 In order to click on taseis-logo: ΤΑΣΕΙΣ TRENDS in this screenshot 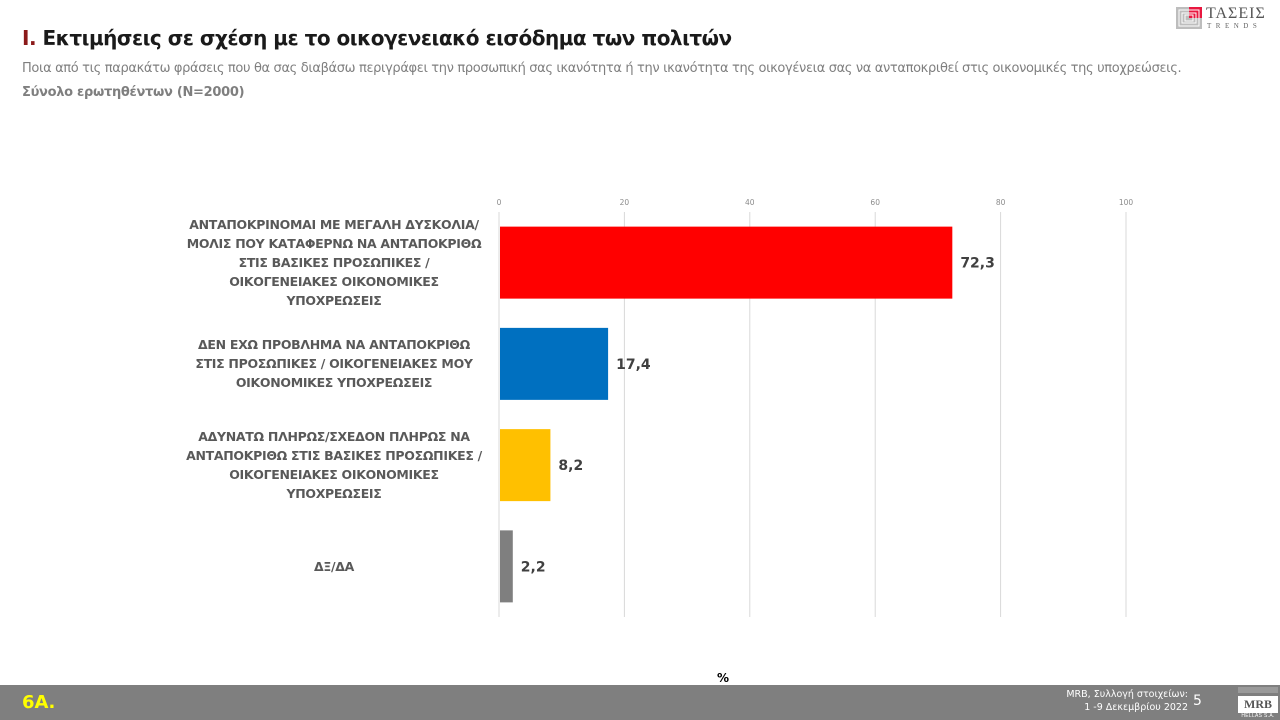, I will do `click(1226, 18)`.